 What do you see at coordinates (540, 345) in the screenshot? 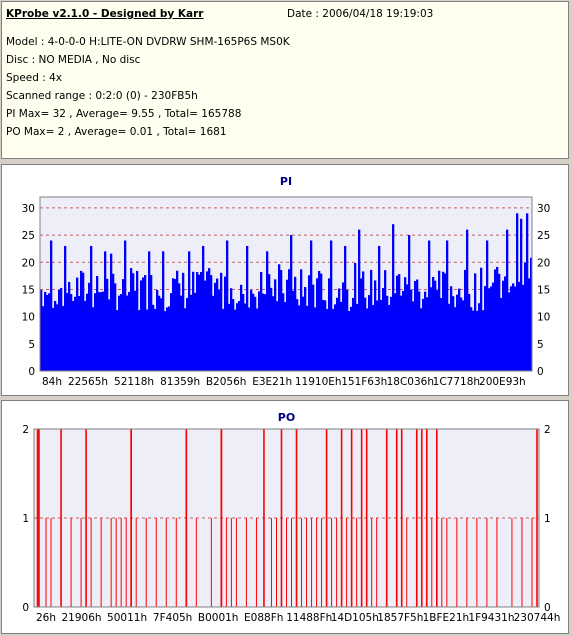
I see `pi-y-tick-right: 5` at bounding box center [540, 345].